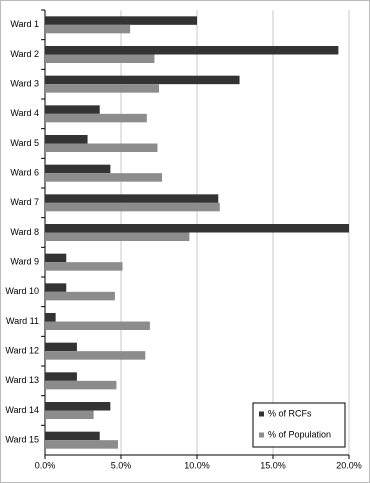 Image resolution: width=370 pixels, height=483 pixels. I want to click on x-tick-label: 5.0%, so click(121, 465).